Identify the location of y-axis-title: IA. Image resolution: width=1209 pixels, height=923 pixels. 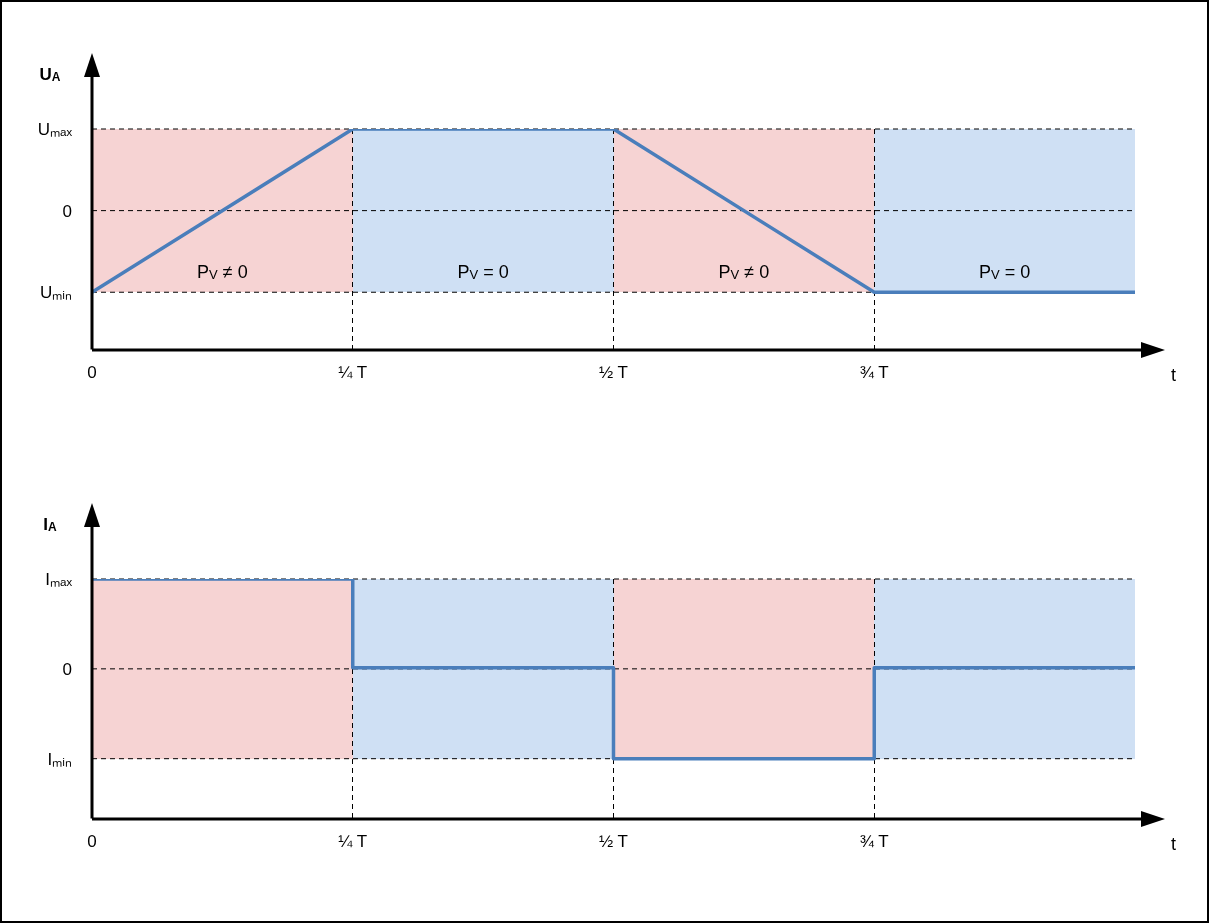
(50, 524).